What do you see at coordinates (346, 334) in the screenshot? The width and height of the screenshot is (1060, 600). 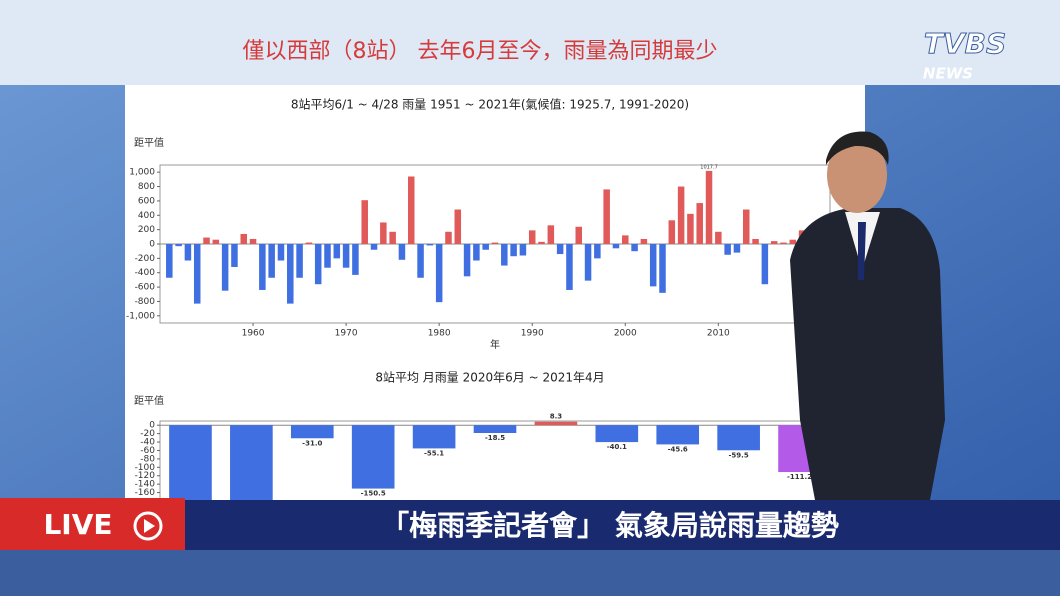 I see `x-tick-label: 1970` at bounding box center [346, 334].